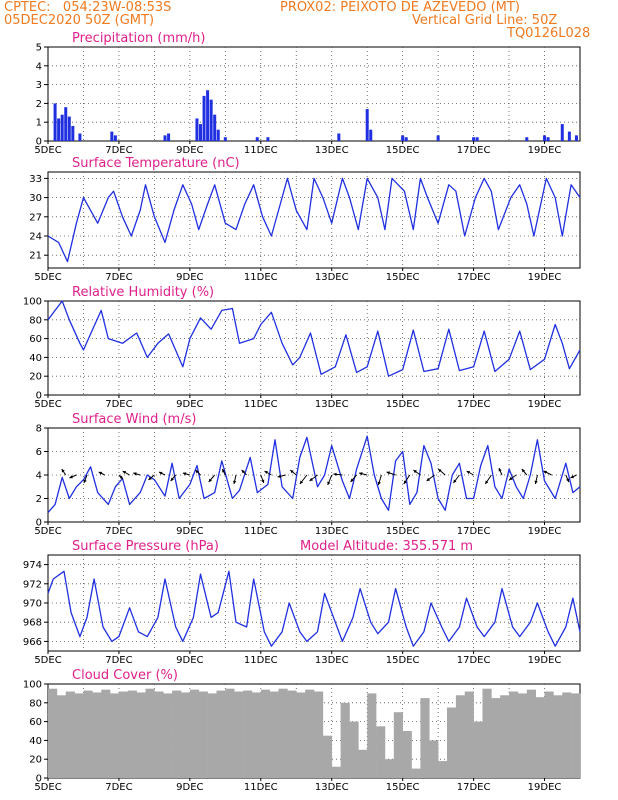 The image size is (618, 800). What do you see at coordinates (332, 660) in the screenshot?
I see `surface_pressure-xtick-label: 13DEC` at bounding box center [332, 660].